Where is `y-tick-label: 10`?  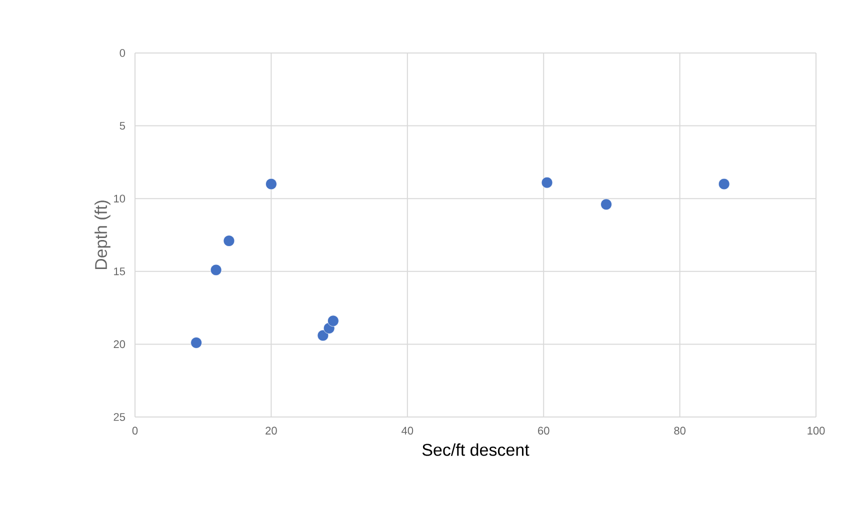 y-tick-label: 10 is located at coordinates (120, 198).